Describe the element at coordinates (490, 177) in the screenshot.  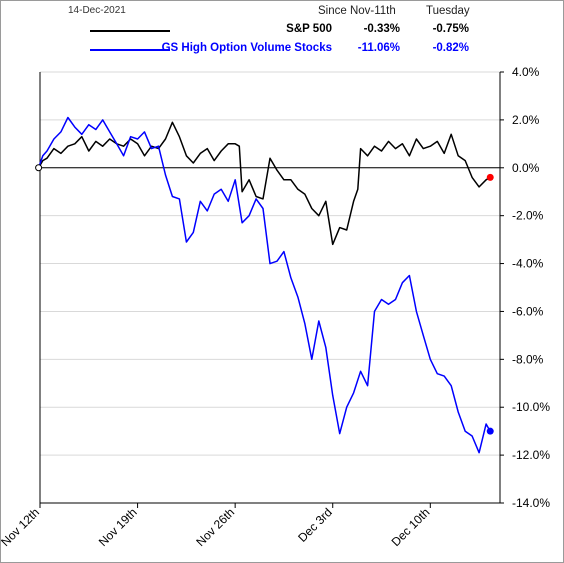
I see `end-marker-sp500` at that location.